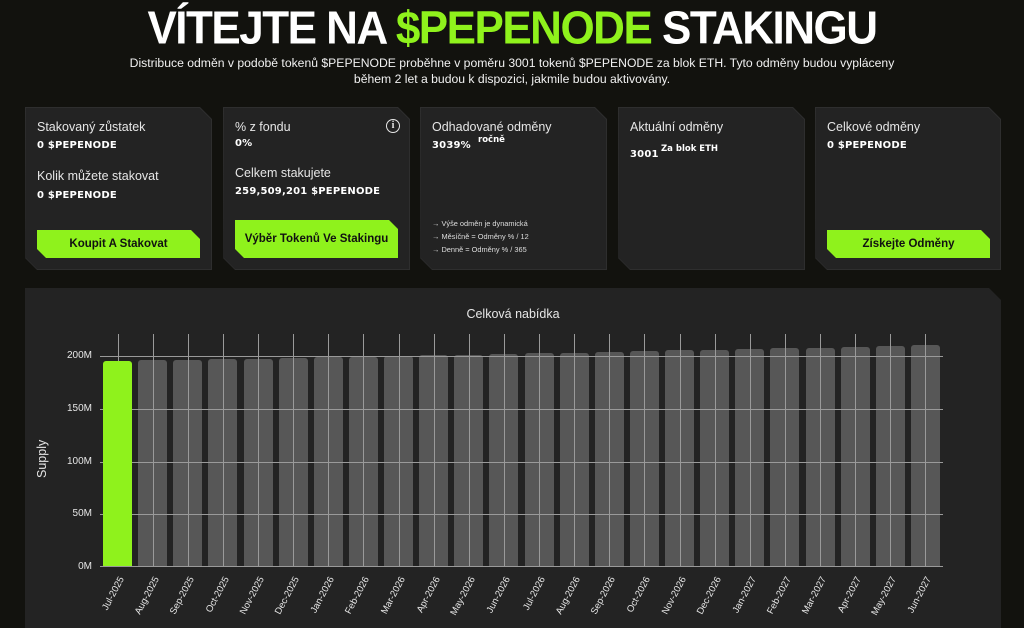 The width and height of the screenshot is (1024, 628). Describe the element at coordinates (463, 596) in the screenshot. I see `chart-x-tick-label: May-2026` at that location.